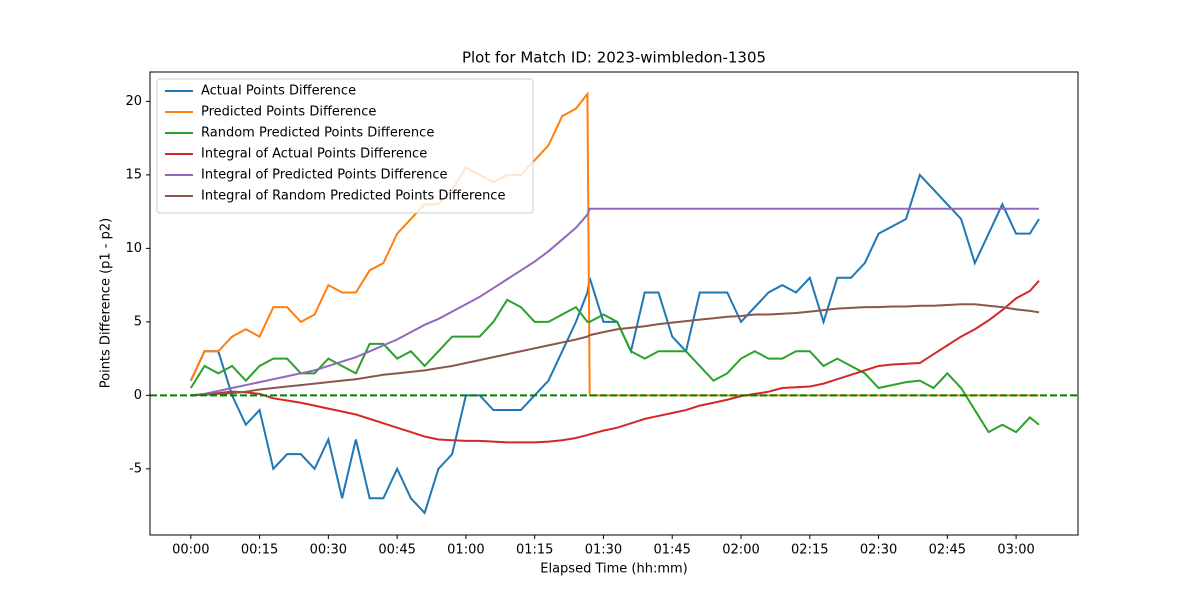 The height and width of the screenshot is (604, 1200). What do you see at coordinates (190, 550) in the screenshot?
I see `x-tick-label: 00:00` at bounding box center [190, 550].